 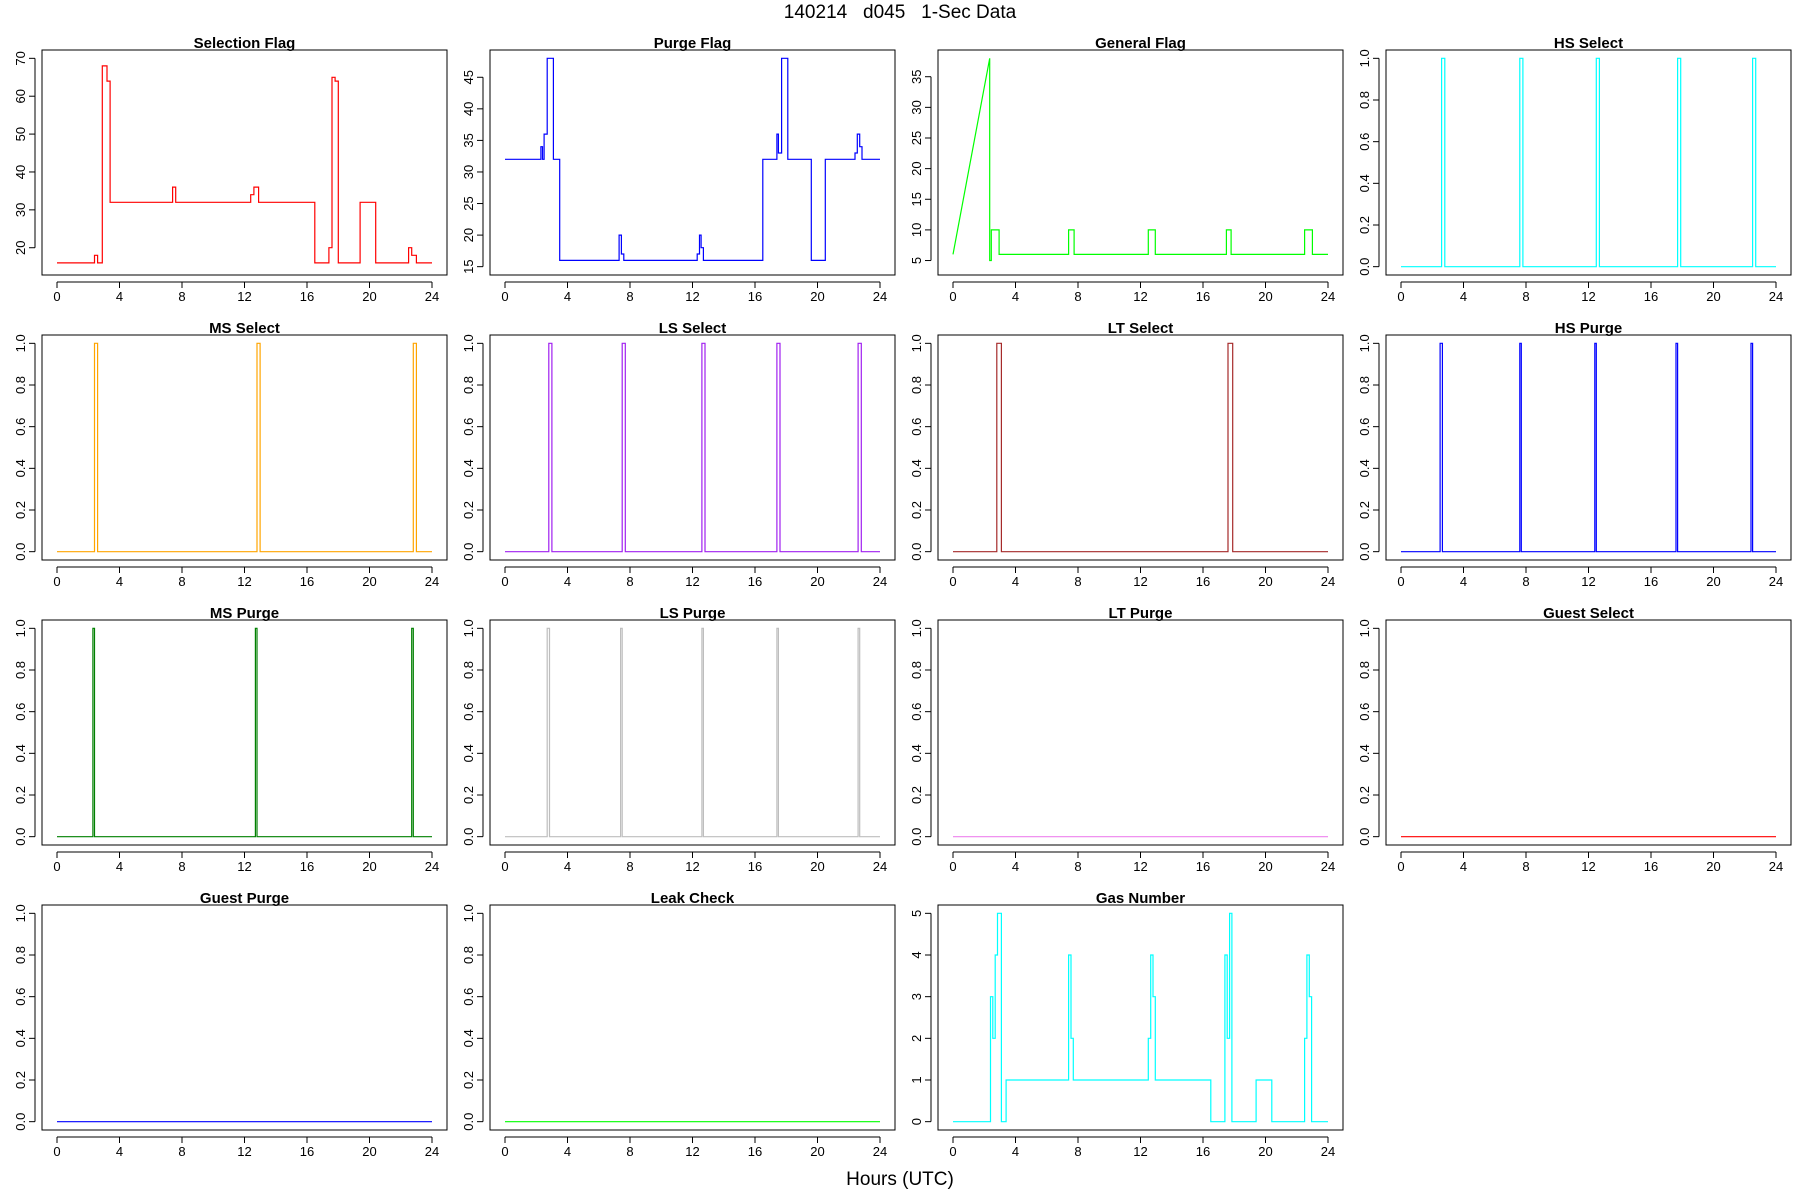 I want to click on series-line-hs-select, so click(x=1588, y=162).